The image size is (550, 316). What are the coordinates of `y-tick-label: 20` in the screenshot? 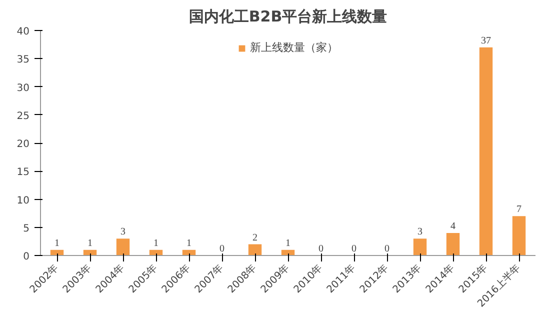 It's located at (23, 144).